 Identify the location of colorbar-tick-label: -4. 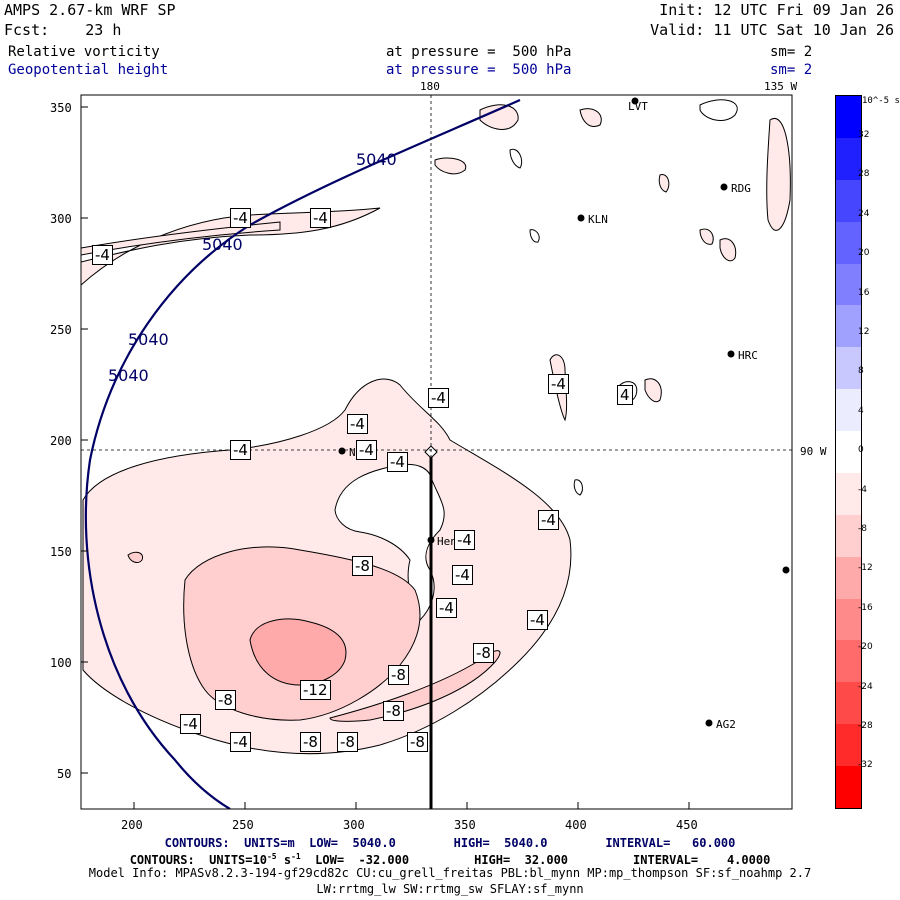
(862, 489).